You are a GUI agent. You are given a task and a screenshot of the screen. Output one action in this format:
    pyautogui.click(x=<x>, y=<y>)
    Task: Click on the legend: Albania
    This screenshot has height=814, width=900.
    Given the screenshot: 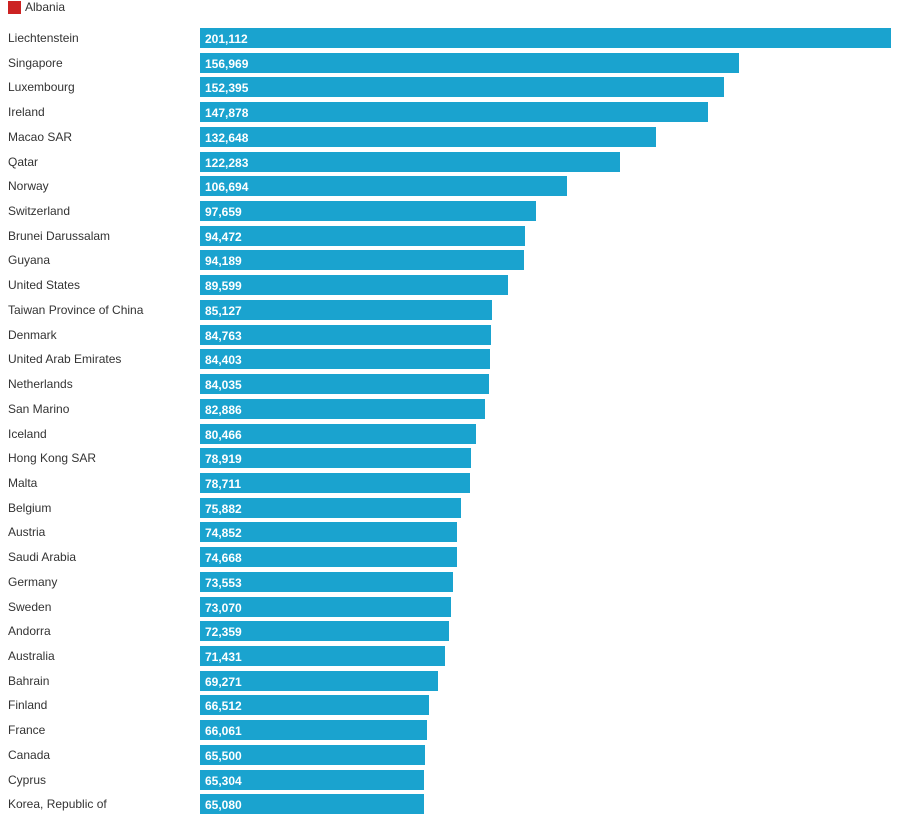 What is the action you would take?
    pyautogui.click(x=36, y=7)
    